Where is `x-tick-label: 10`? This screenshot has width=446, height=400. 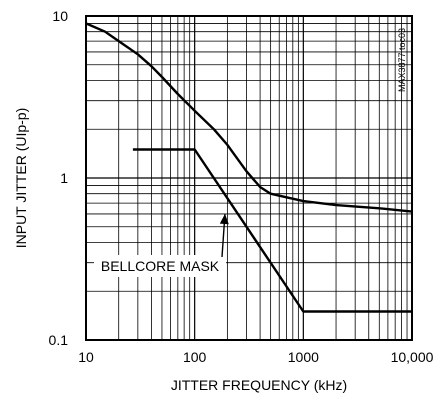 x-tick-label: 10 is located at coordinates (86, 357).